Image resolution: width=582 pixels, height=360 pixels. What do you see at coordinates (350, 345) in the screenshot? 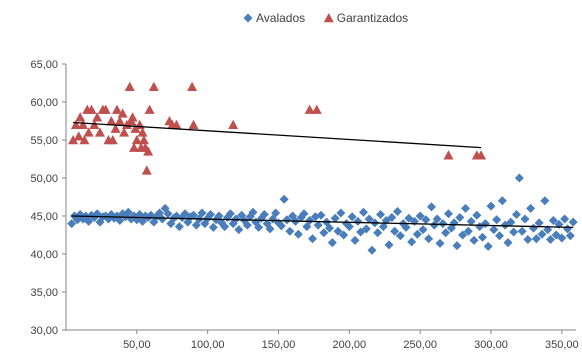
I see `x-tick-label: 200,00` at bounding box center [350, 345].